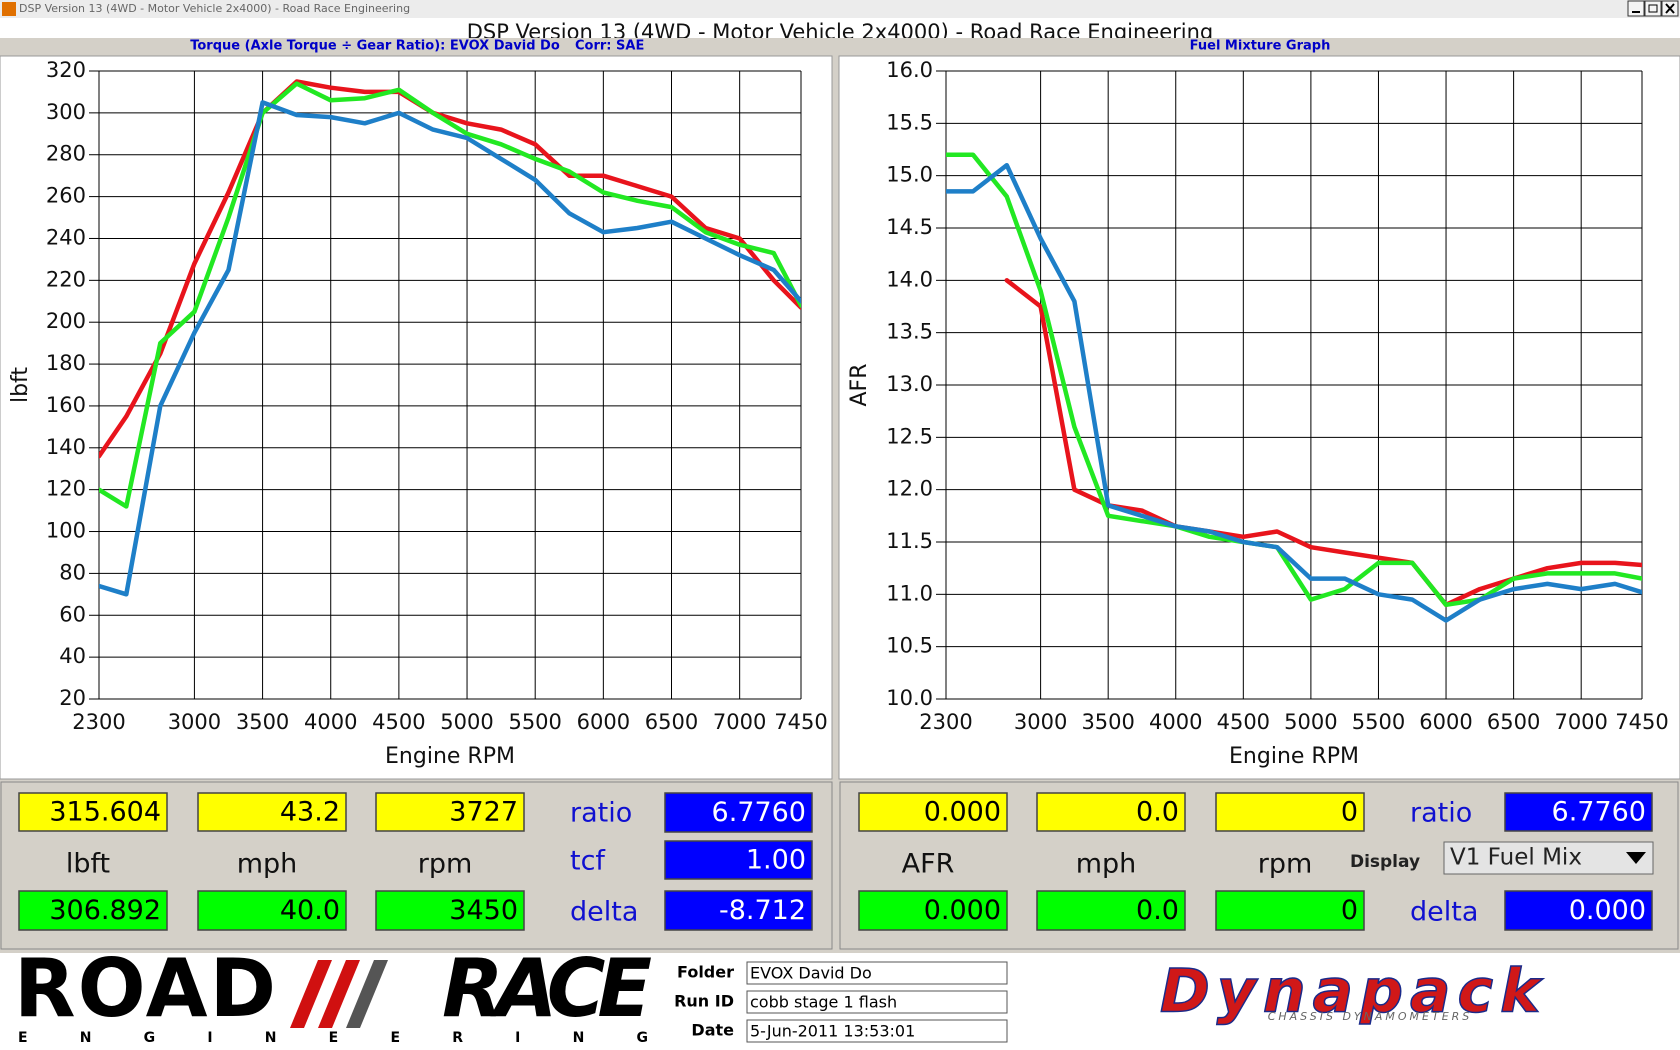 Image resolution: width=1680 pixels, height=1050 pixels. Describe the element at coordinates (310, 910) in the screenshot. I see `readout-box-value: 40.0` at that location.